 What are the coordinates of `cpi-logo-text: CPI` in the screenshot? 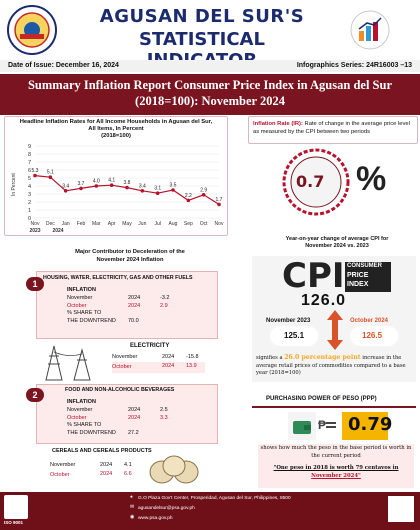 It's located at (313, 276).